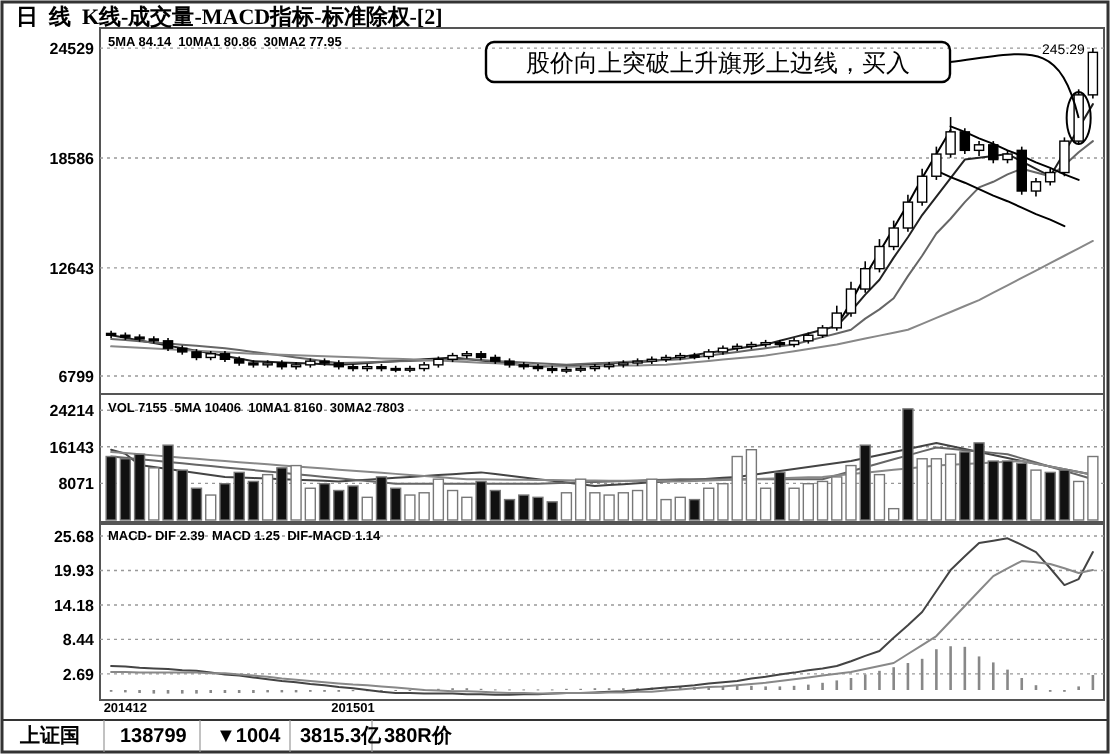 The image size is (1110, 754). I want to click on y-tick-label: 16143, so click(72, 447).